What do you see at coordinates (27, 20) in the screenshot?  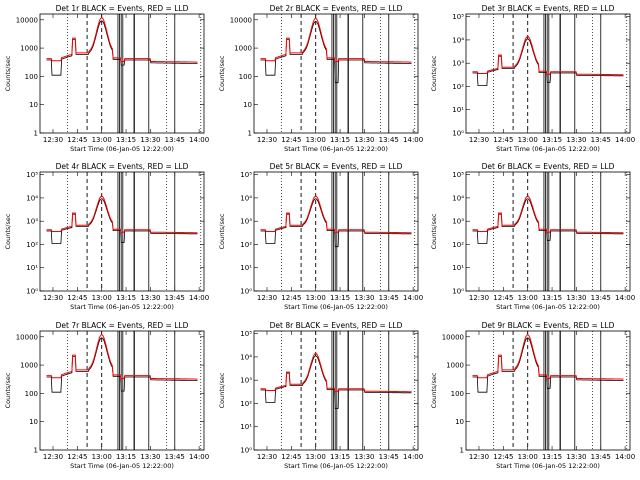 I see `y-tick-label: 10000` at bounding box center [27, 20].